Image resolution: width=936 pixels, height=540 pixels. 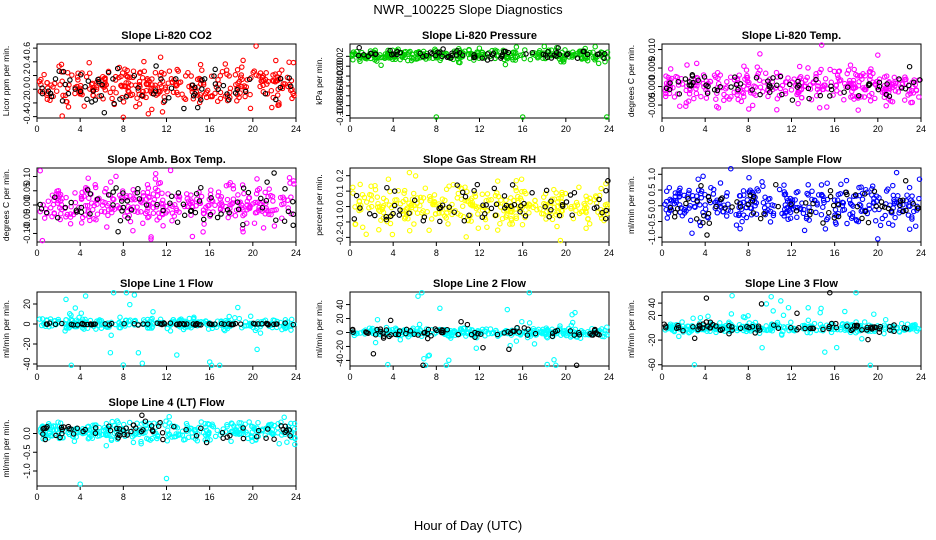 What do you see at coordinates (319, 81) in the screenshot?
I see `y-axis-label: kPa per min.` at bounding box center [319, 81].